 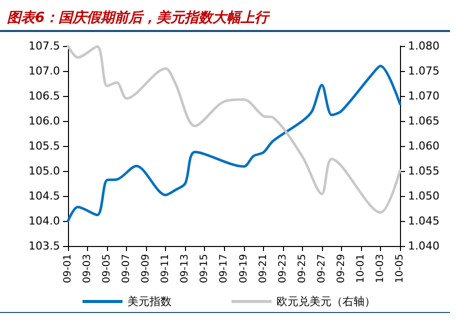 I want to click on y2-tick-label: 1.060, so click(x=424, y=146).